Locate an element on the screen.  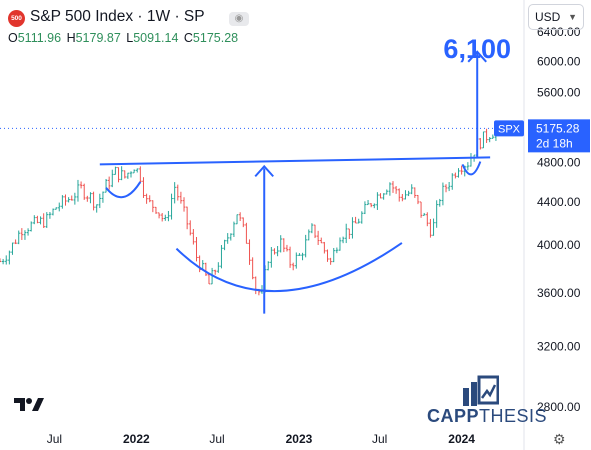
x-tick-label: 2024 is located at coordinates (461, 439).